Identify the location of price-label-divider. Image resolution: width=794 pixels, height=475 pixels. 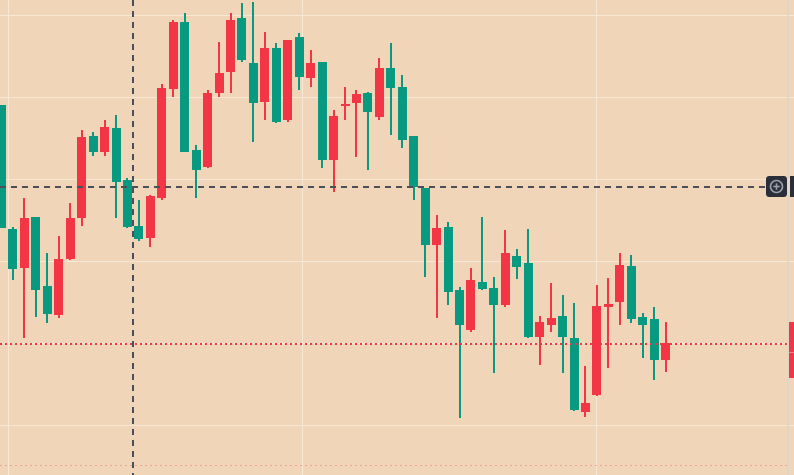
(791, 352).